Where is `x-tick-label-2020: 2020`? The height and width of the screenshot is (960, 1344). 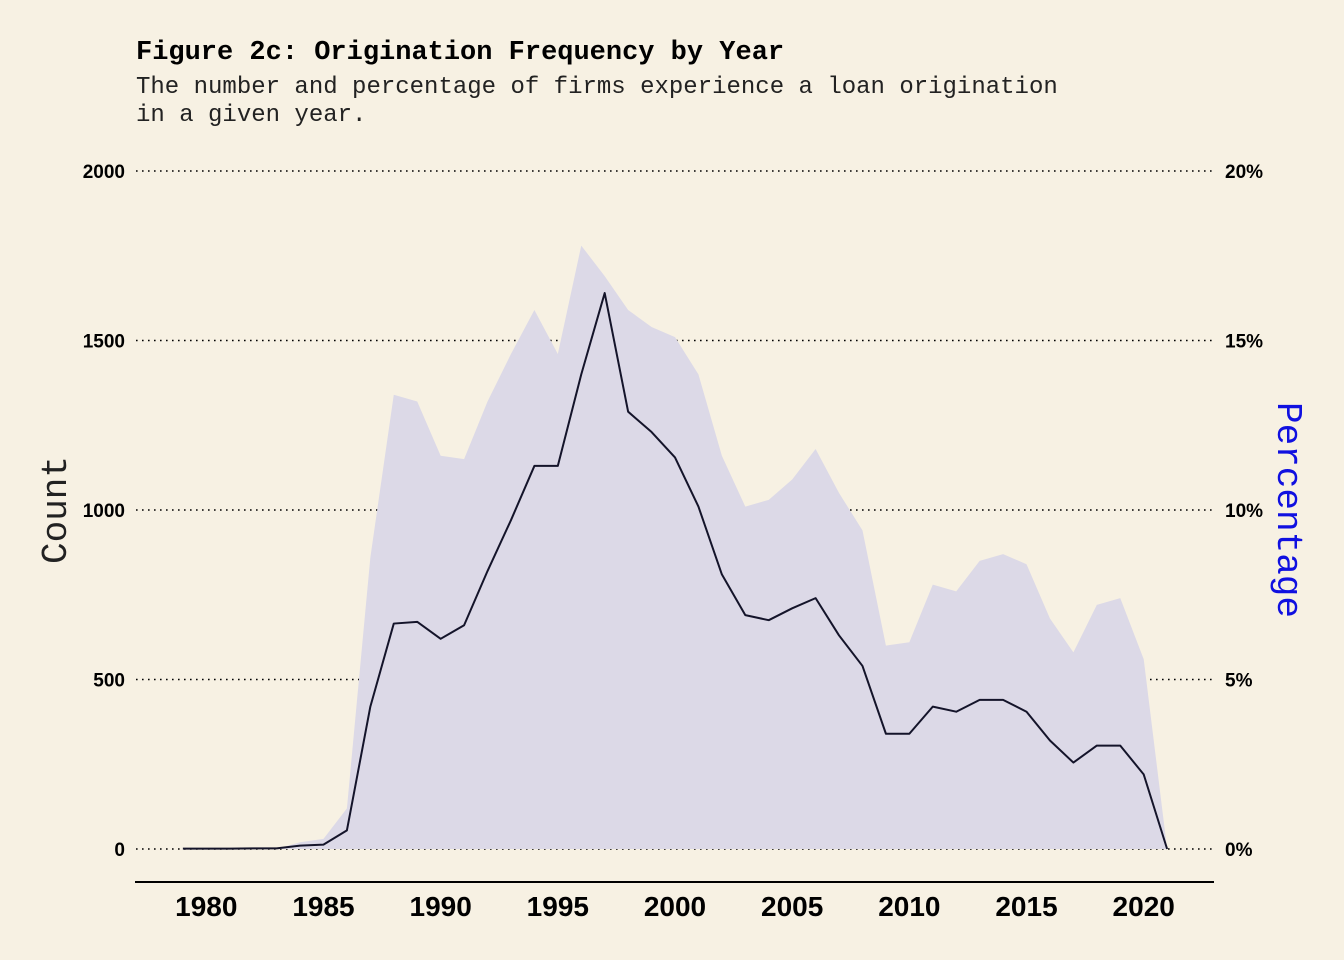
x-tick-label-2020: 2020 is located at coordinates (1144, 906).